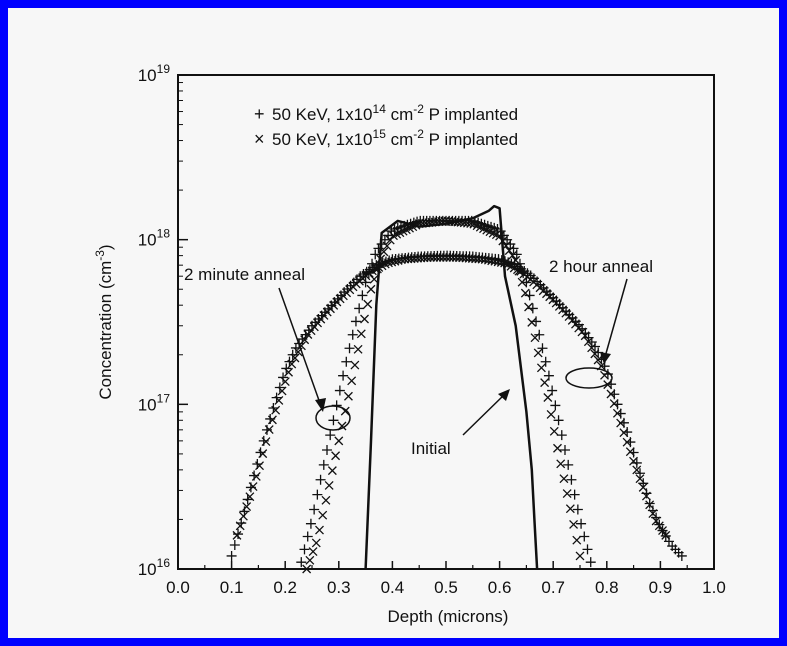  I want to click on x-tick-label: 0.3, so click(339, 587).